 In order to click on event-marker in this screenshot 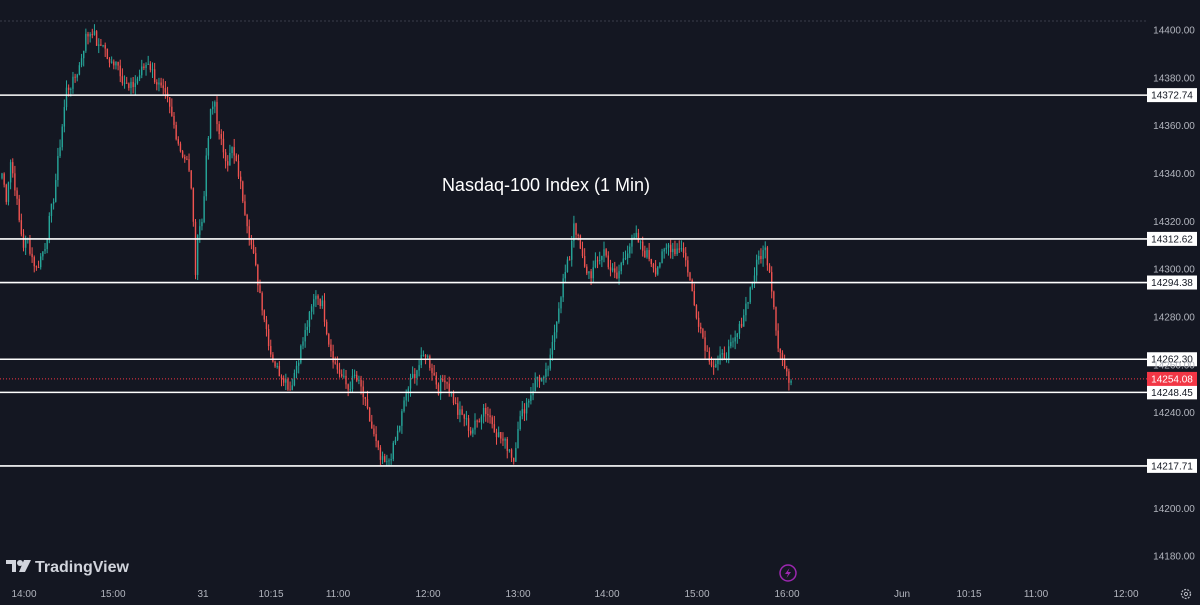, I will do `click(788, 573)`.